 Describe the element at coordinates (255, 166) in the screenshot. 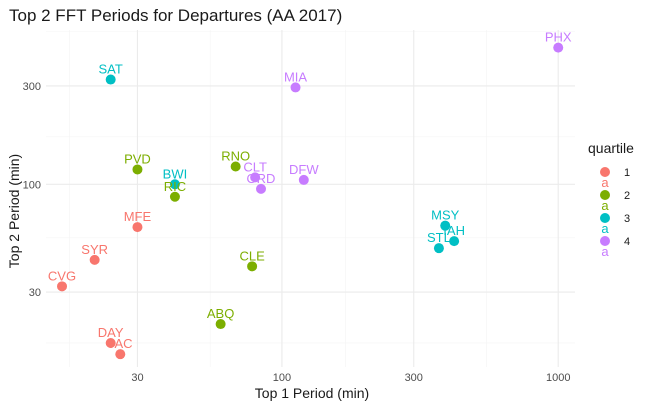

I see `point-label-clt: CLT` at that location.